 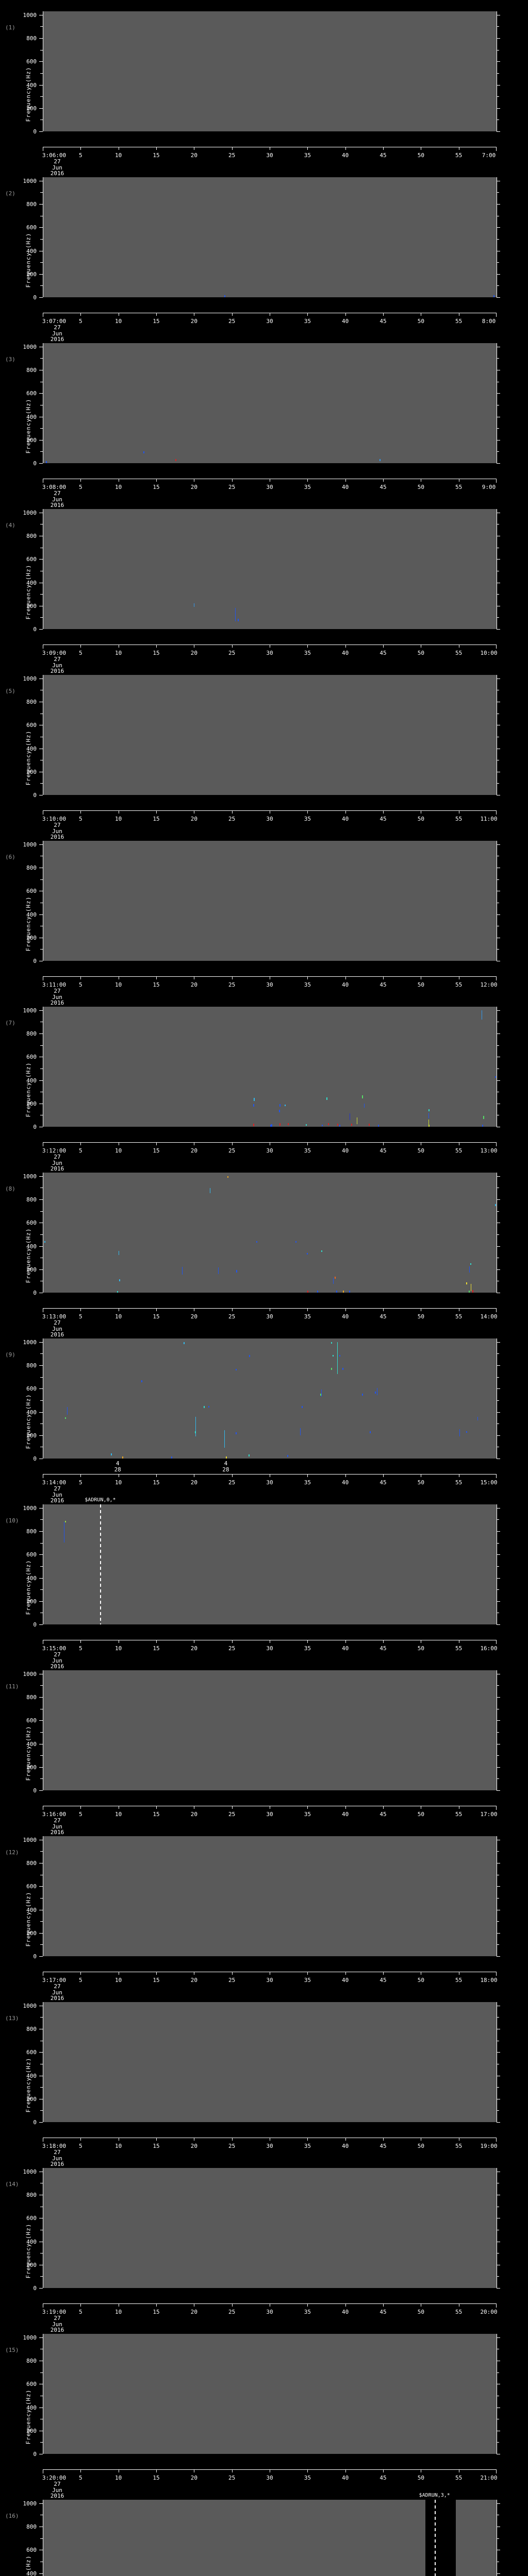 What do you see at coordinates (489, 1814) in the screenshot?
I see `x-tick-label-end: 17:00` at bounding box center [489, 1814].